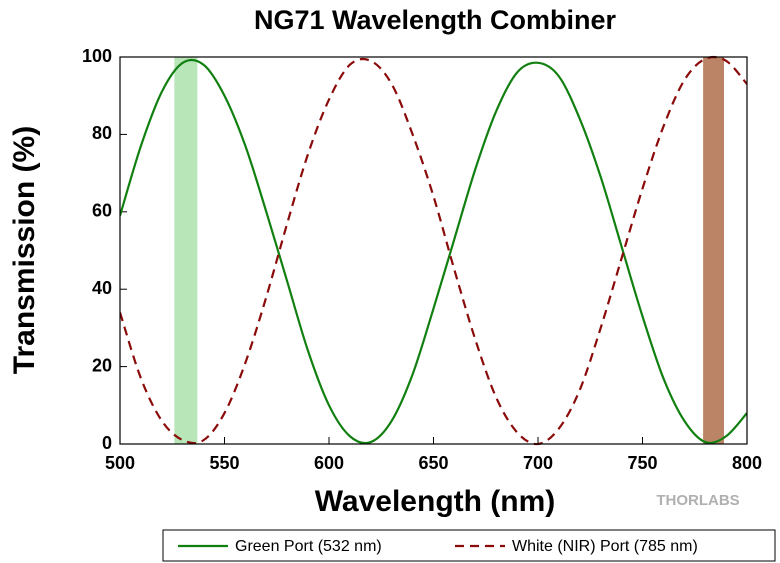 This screenshot has height=563, width=780. Describe the element at coordinates (329, 463) in the screenshot. I see `x-tick-label: 600` at that location.